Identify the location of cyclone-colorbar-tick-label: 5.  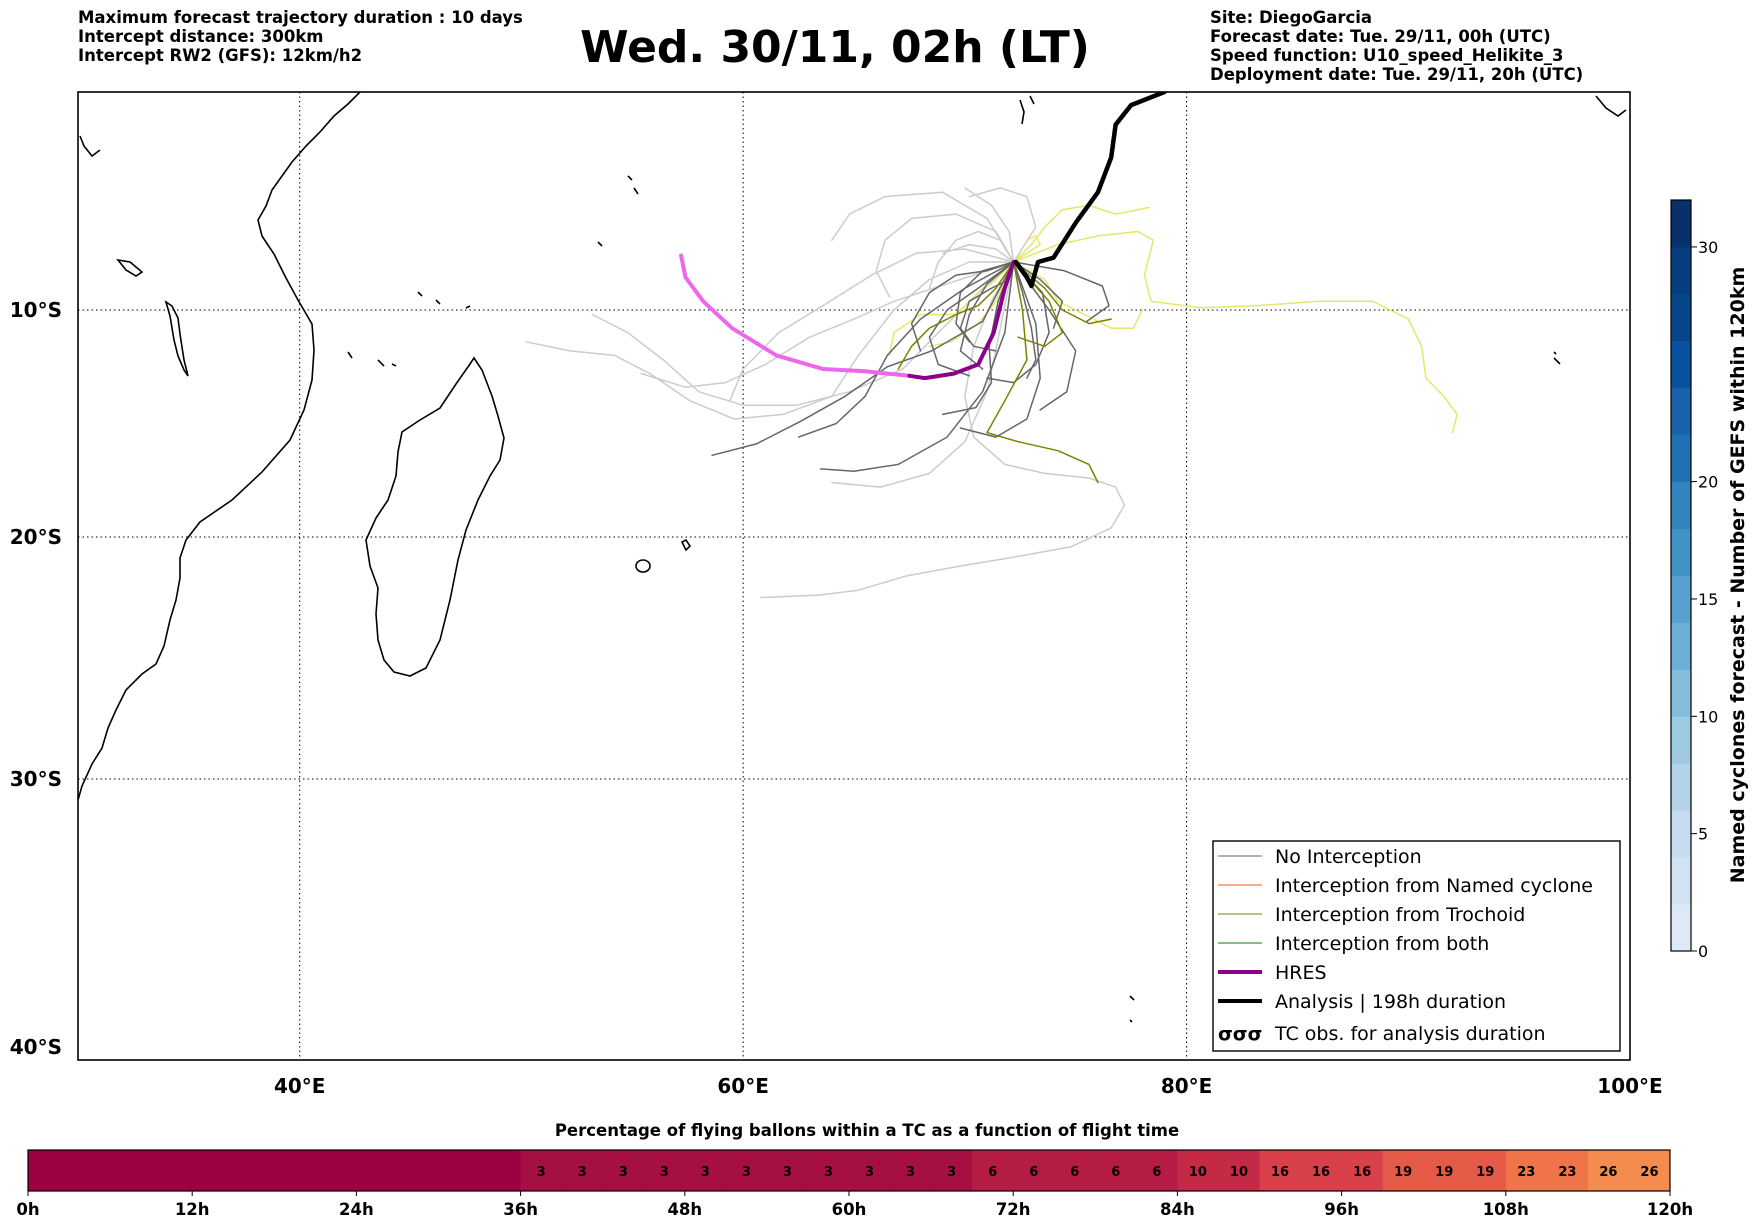
(1703, 834).